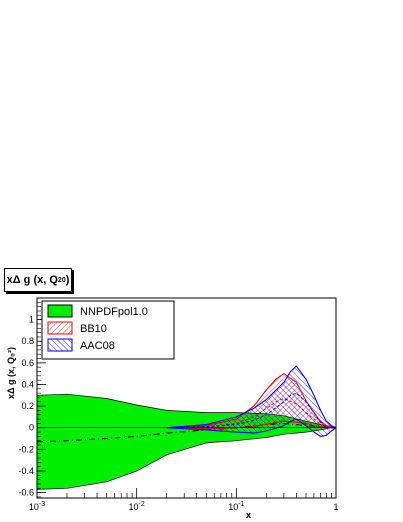 This screenshot has height=522, width=403. What do you see at coordinates (27, 341) in the screenshot?
I see `y-tick-label: 0.8` at bounding box center [27, 341].